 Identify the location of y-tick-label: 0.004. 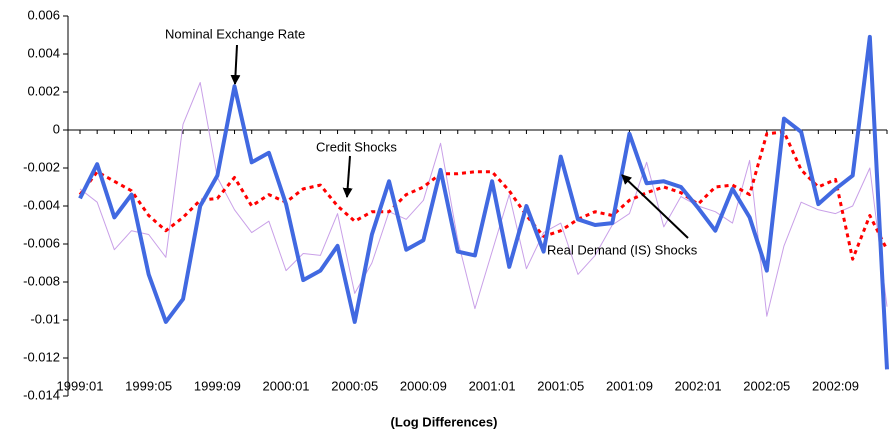
(43, 52).